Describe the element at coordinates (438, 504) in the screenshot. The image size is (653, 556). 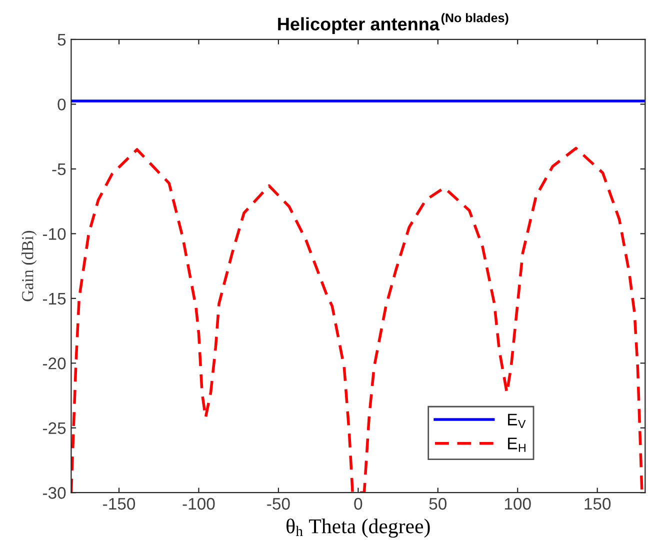
I see `x-tick-label: 50` at that location.